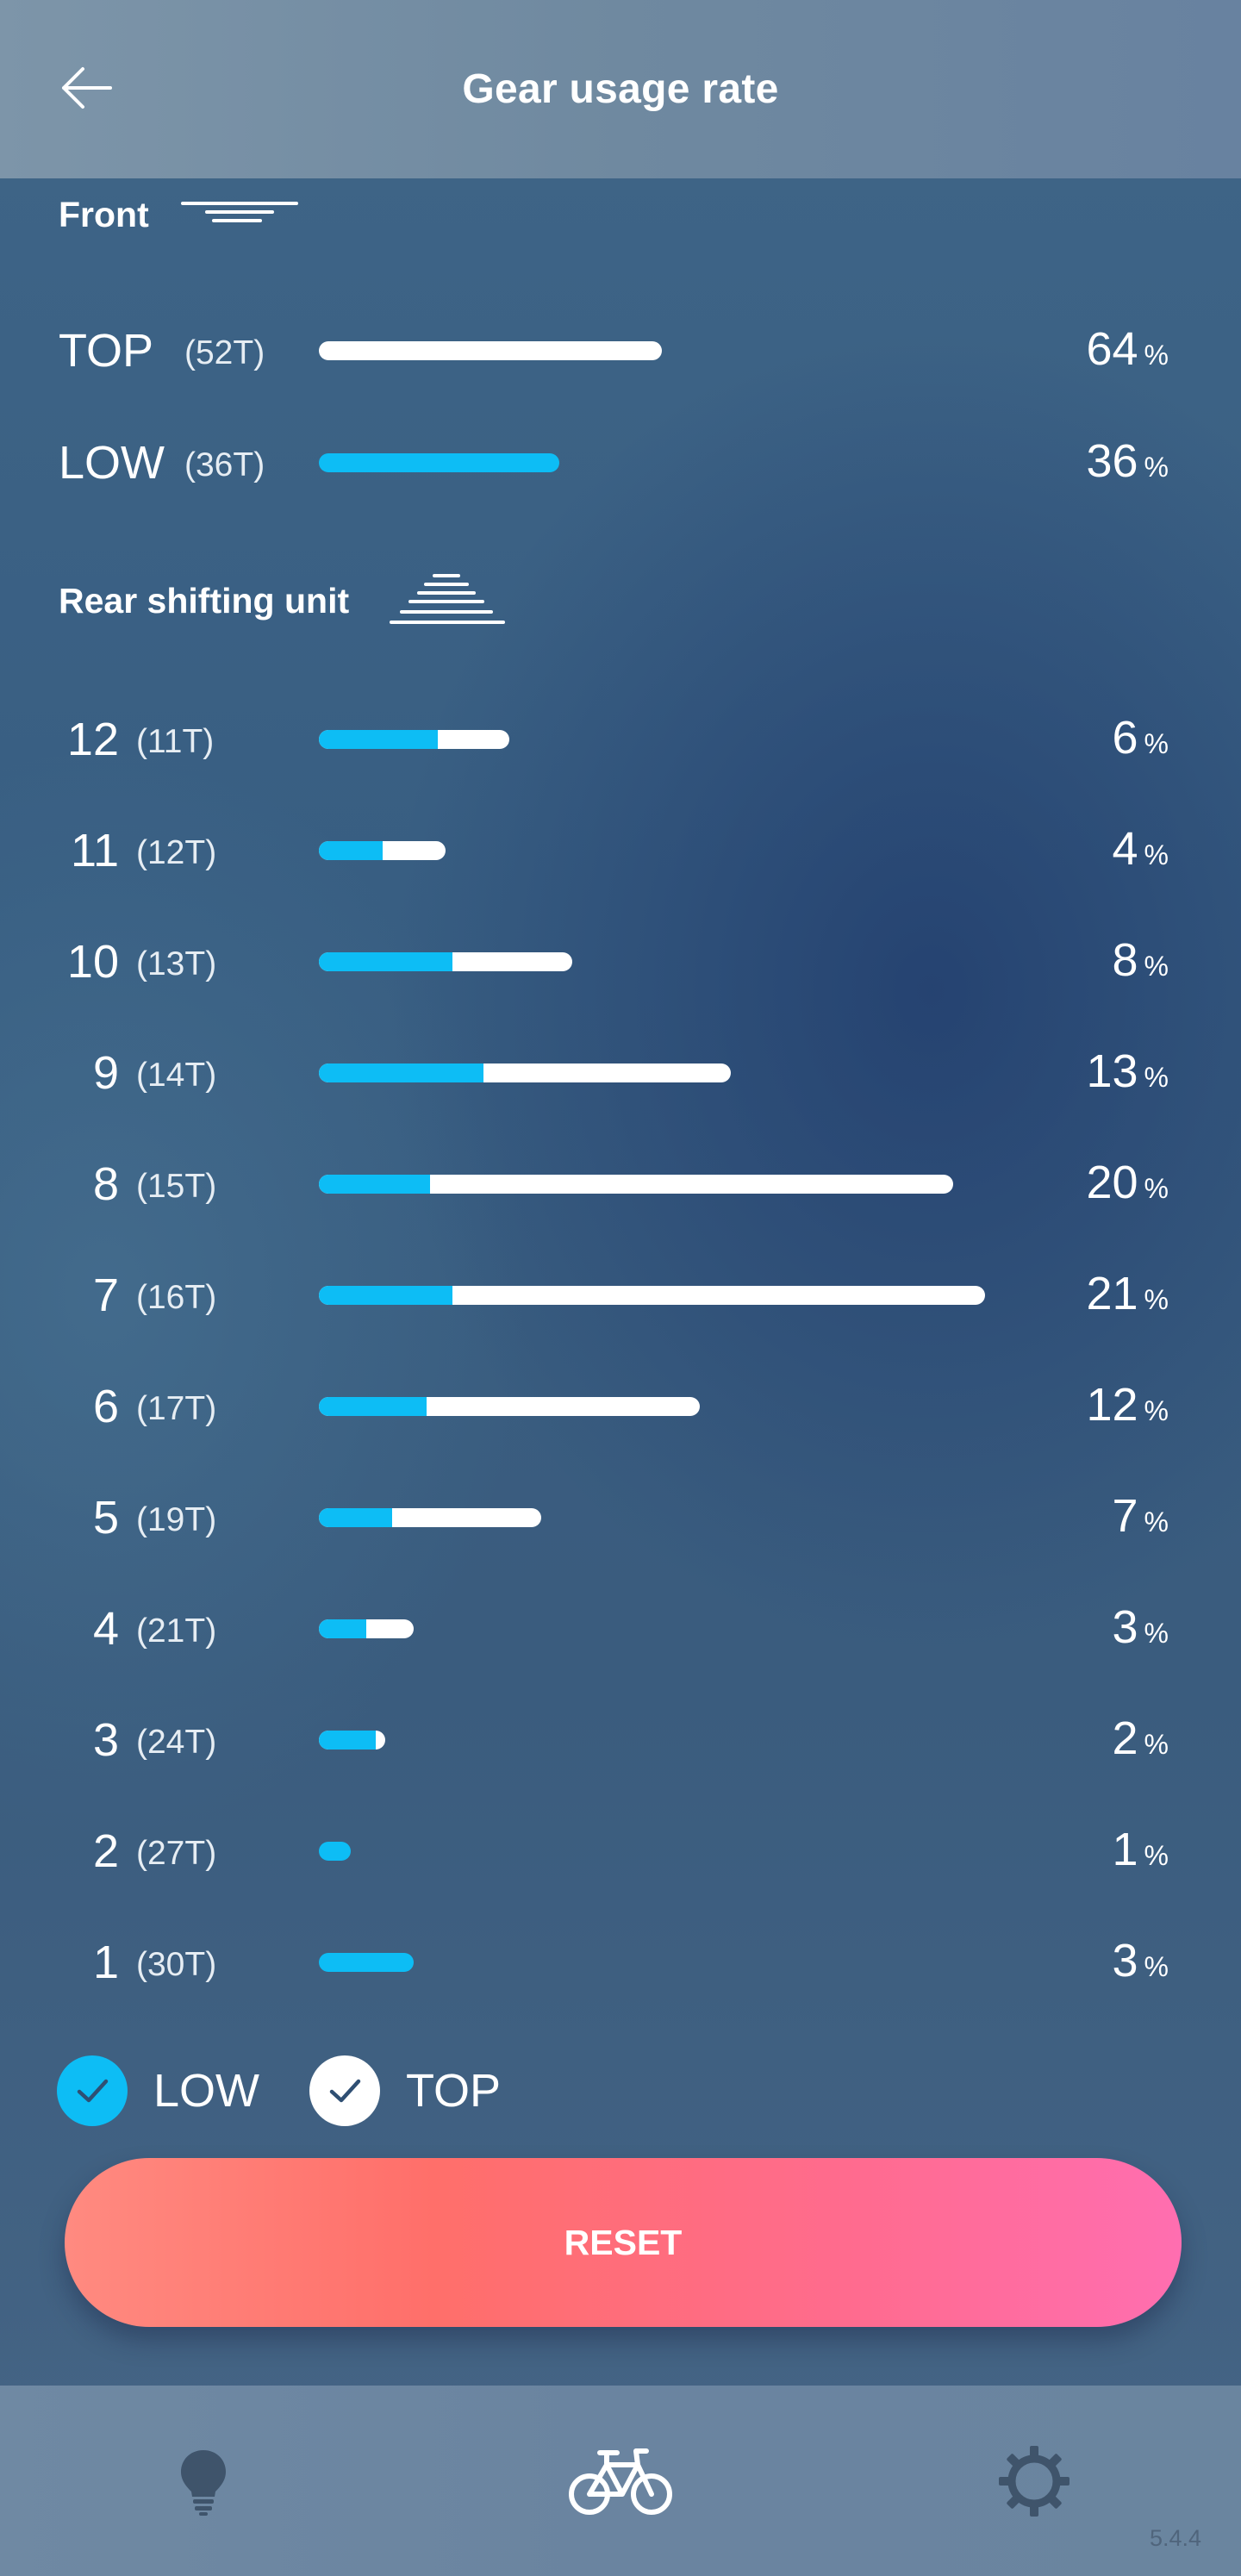 The width and height of the screenshot is (1241, 2576). What do you see at coordinates (206, 2091) in the screenshot?
I see `low-legend-label: LOW` at bounding box center [206, 2091].